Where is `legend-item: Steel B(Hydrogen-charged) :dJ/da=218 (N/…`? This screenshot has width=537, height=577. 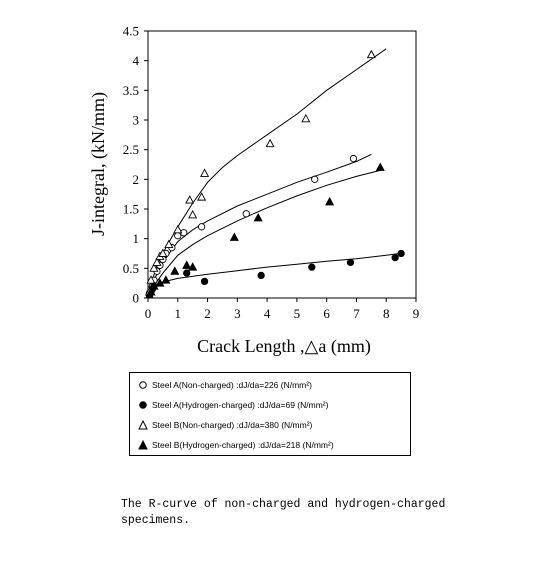
legend-item: Steel B(Hydrogen-charged) :dJ/da=218 (N/… is located at coordinates (236, 445).